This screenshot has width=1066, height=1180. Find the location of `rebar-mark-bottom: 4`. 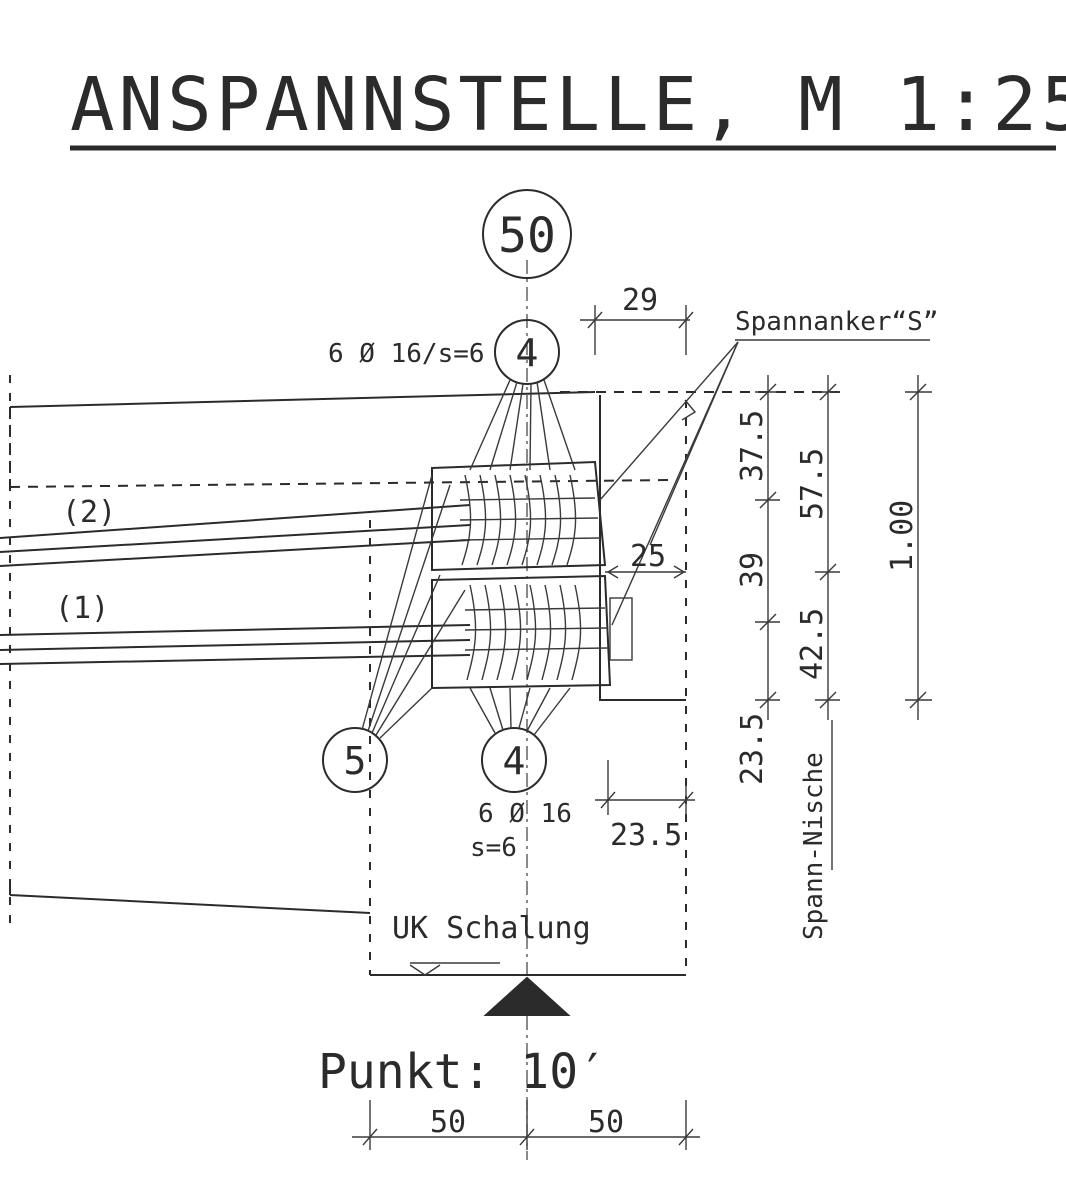

rebar-mark-bottom: 4 is located at coordinates (520, 740).